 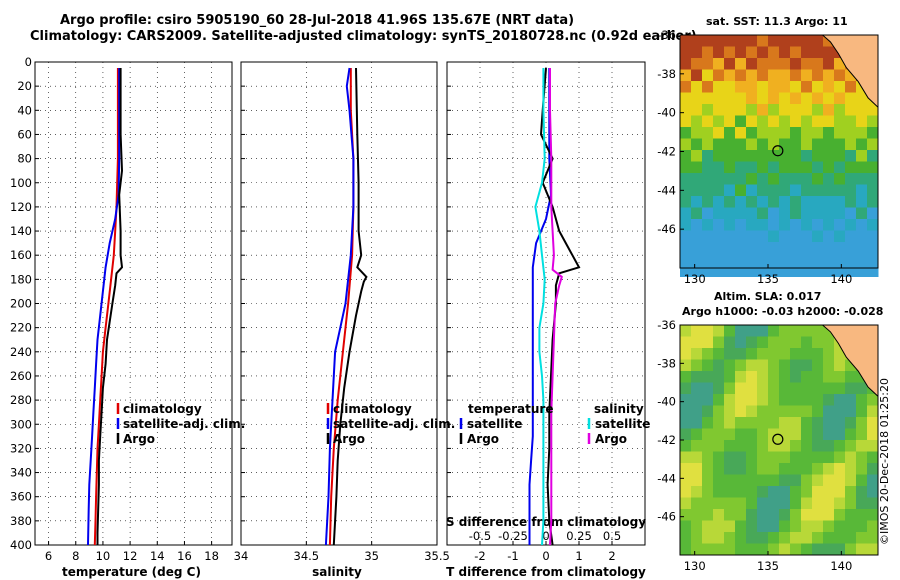 I want to click on temperature-series-argo, so click(x=110, y=306).